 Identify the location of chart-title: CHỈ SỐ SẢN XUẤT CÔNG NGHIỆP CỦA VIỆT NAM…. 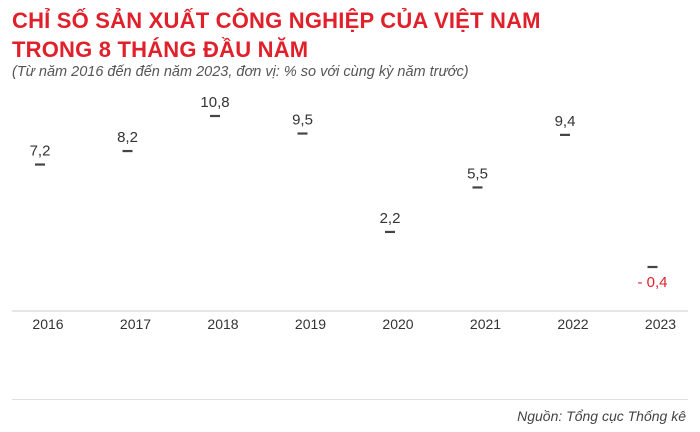
(276, 35).